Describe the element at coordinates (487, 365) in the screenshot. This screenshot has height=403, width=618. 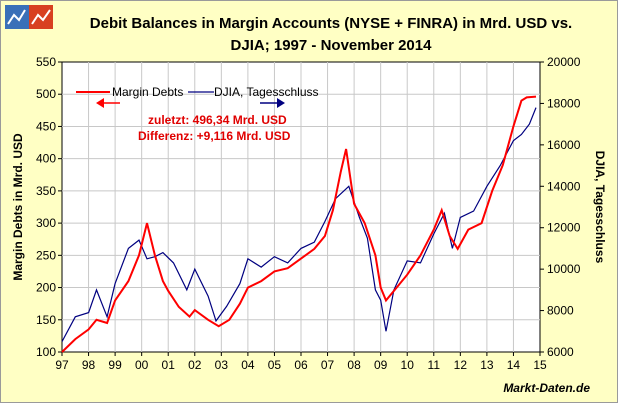
I see `x-tick-label: 13` at that location.